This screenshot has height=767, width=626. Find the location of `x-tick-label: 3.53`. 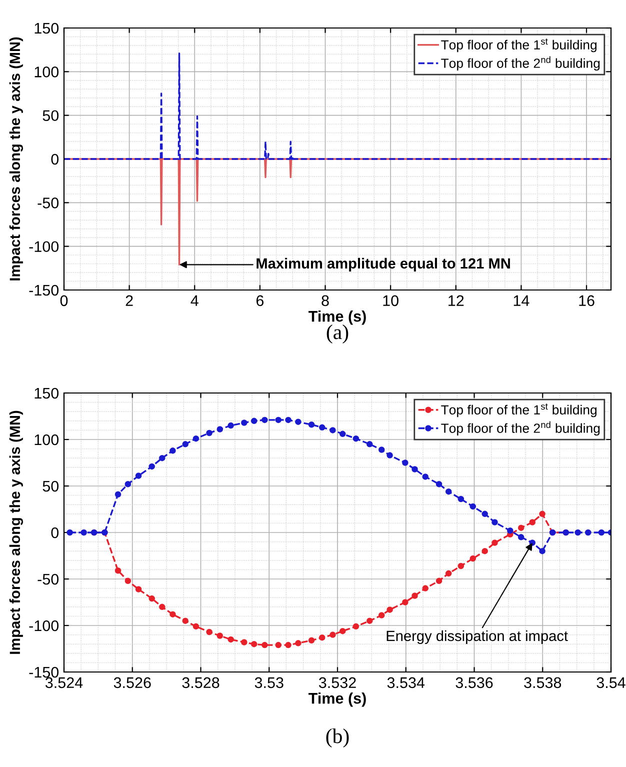

x-tick-label: 3.53 is located at coordinates (269, 682).